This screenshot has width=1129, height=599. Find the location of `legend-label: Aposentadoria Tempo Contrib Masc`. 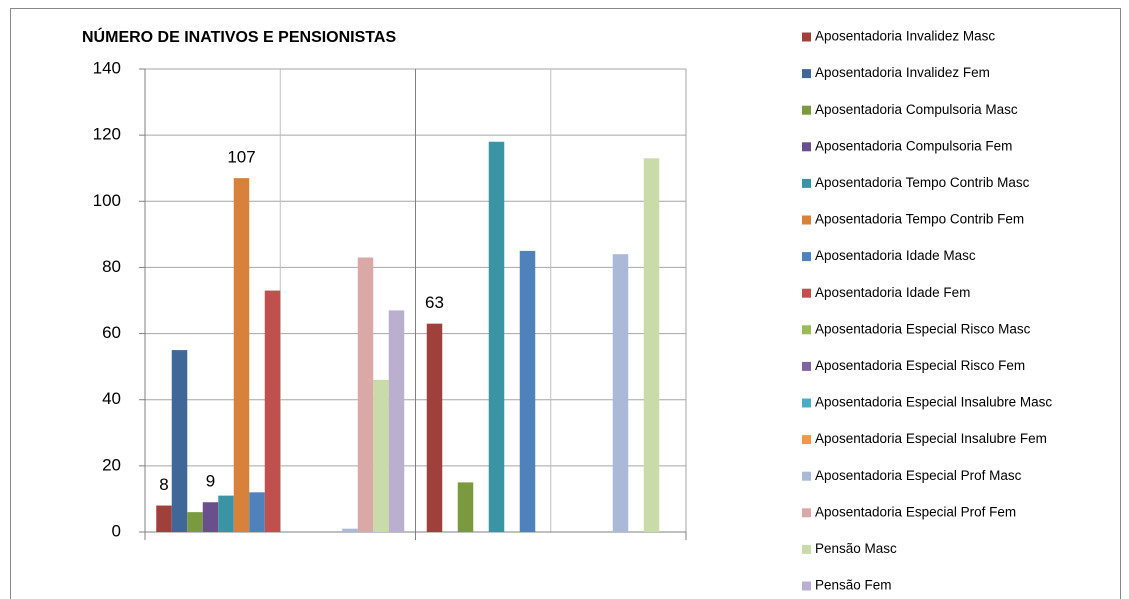

legend-label: Aposentadoria Tempo Contrib Masc is located at coordinates (922, 182).